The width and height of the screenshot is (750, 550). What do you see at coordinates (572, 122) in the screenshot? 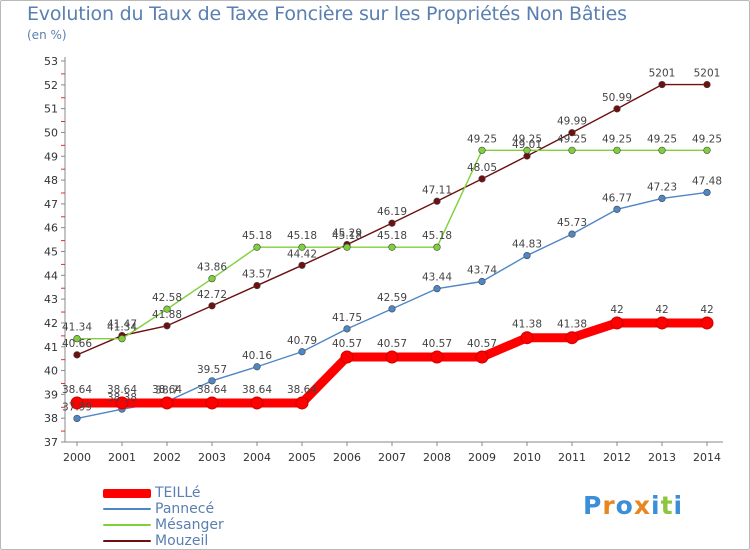
I see `data-label: 49.99` at bounding box center [572, 122].